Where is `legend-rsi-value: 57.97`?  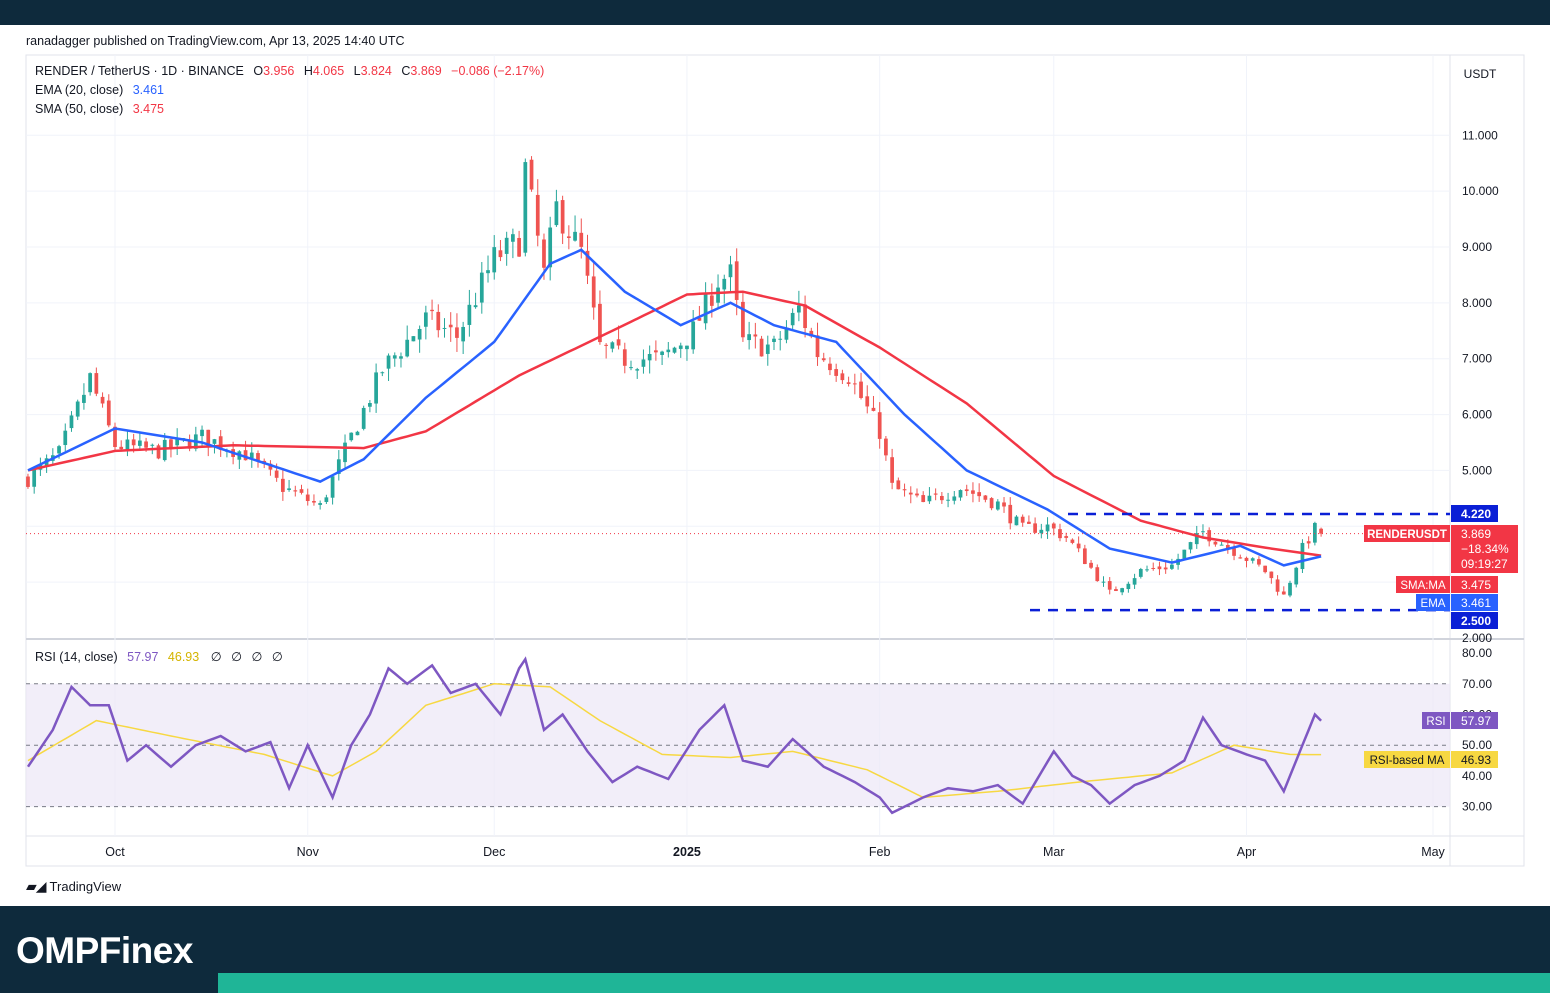 legend-rsi-value: 57.97 is located at coordinates (142, 657).